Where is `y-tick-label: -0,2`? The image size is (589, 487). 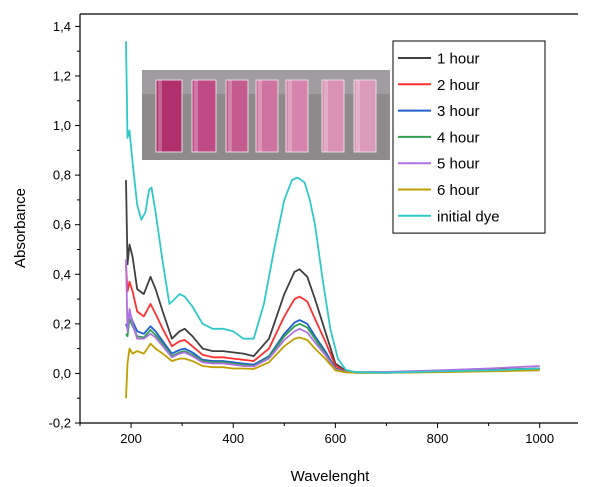 y-tick-label: -0,2 is located at coordinates (60, 423).